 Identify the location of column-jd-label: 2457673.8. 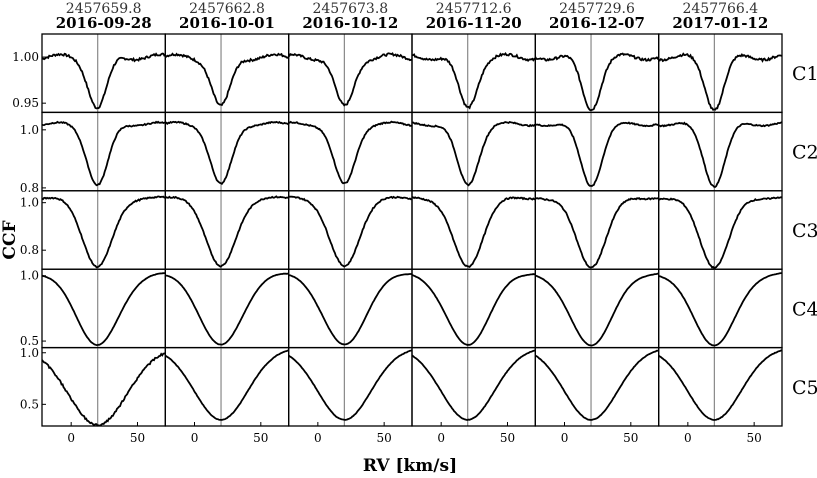
(350, 9).